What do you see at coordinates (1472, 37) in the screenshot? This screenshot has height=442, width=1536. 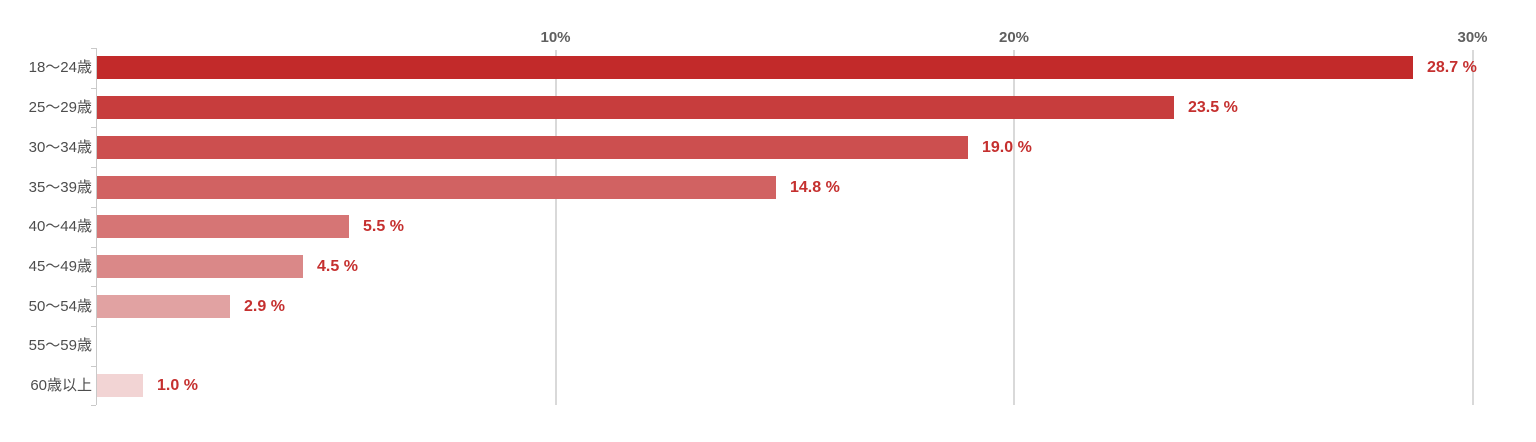 I see `x-tick-label: 30%` at bounding box center [1472, 37].